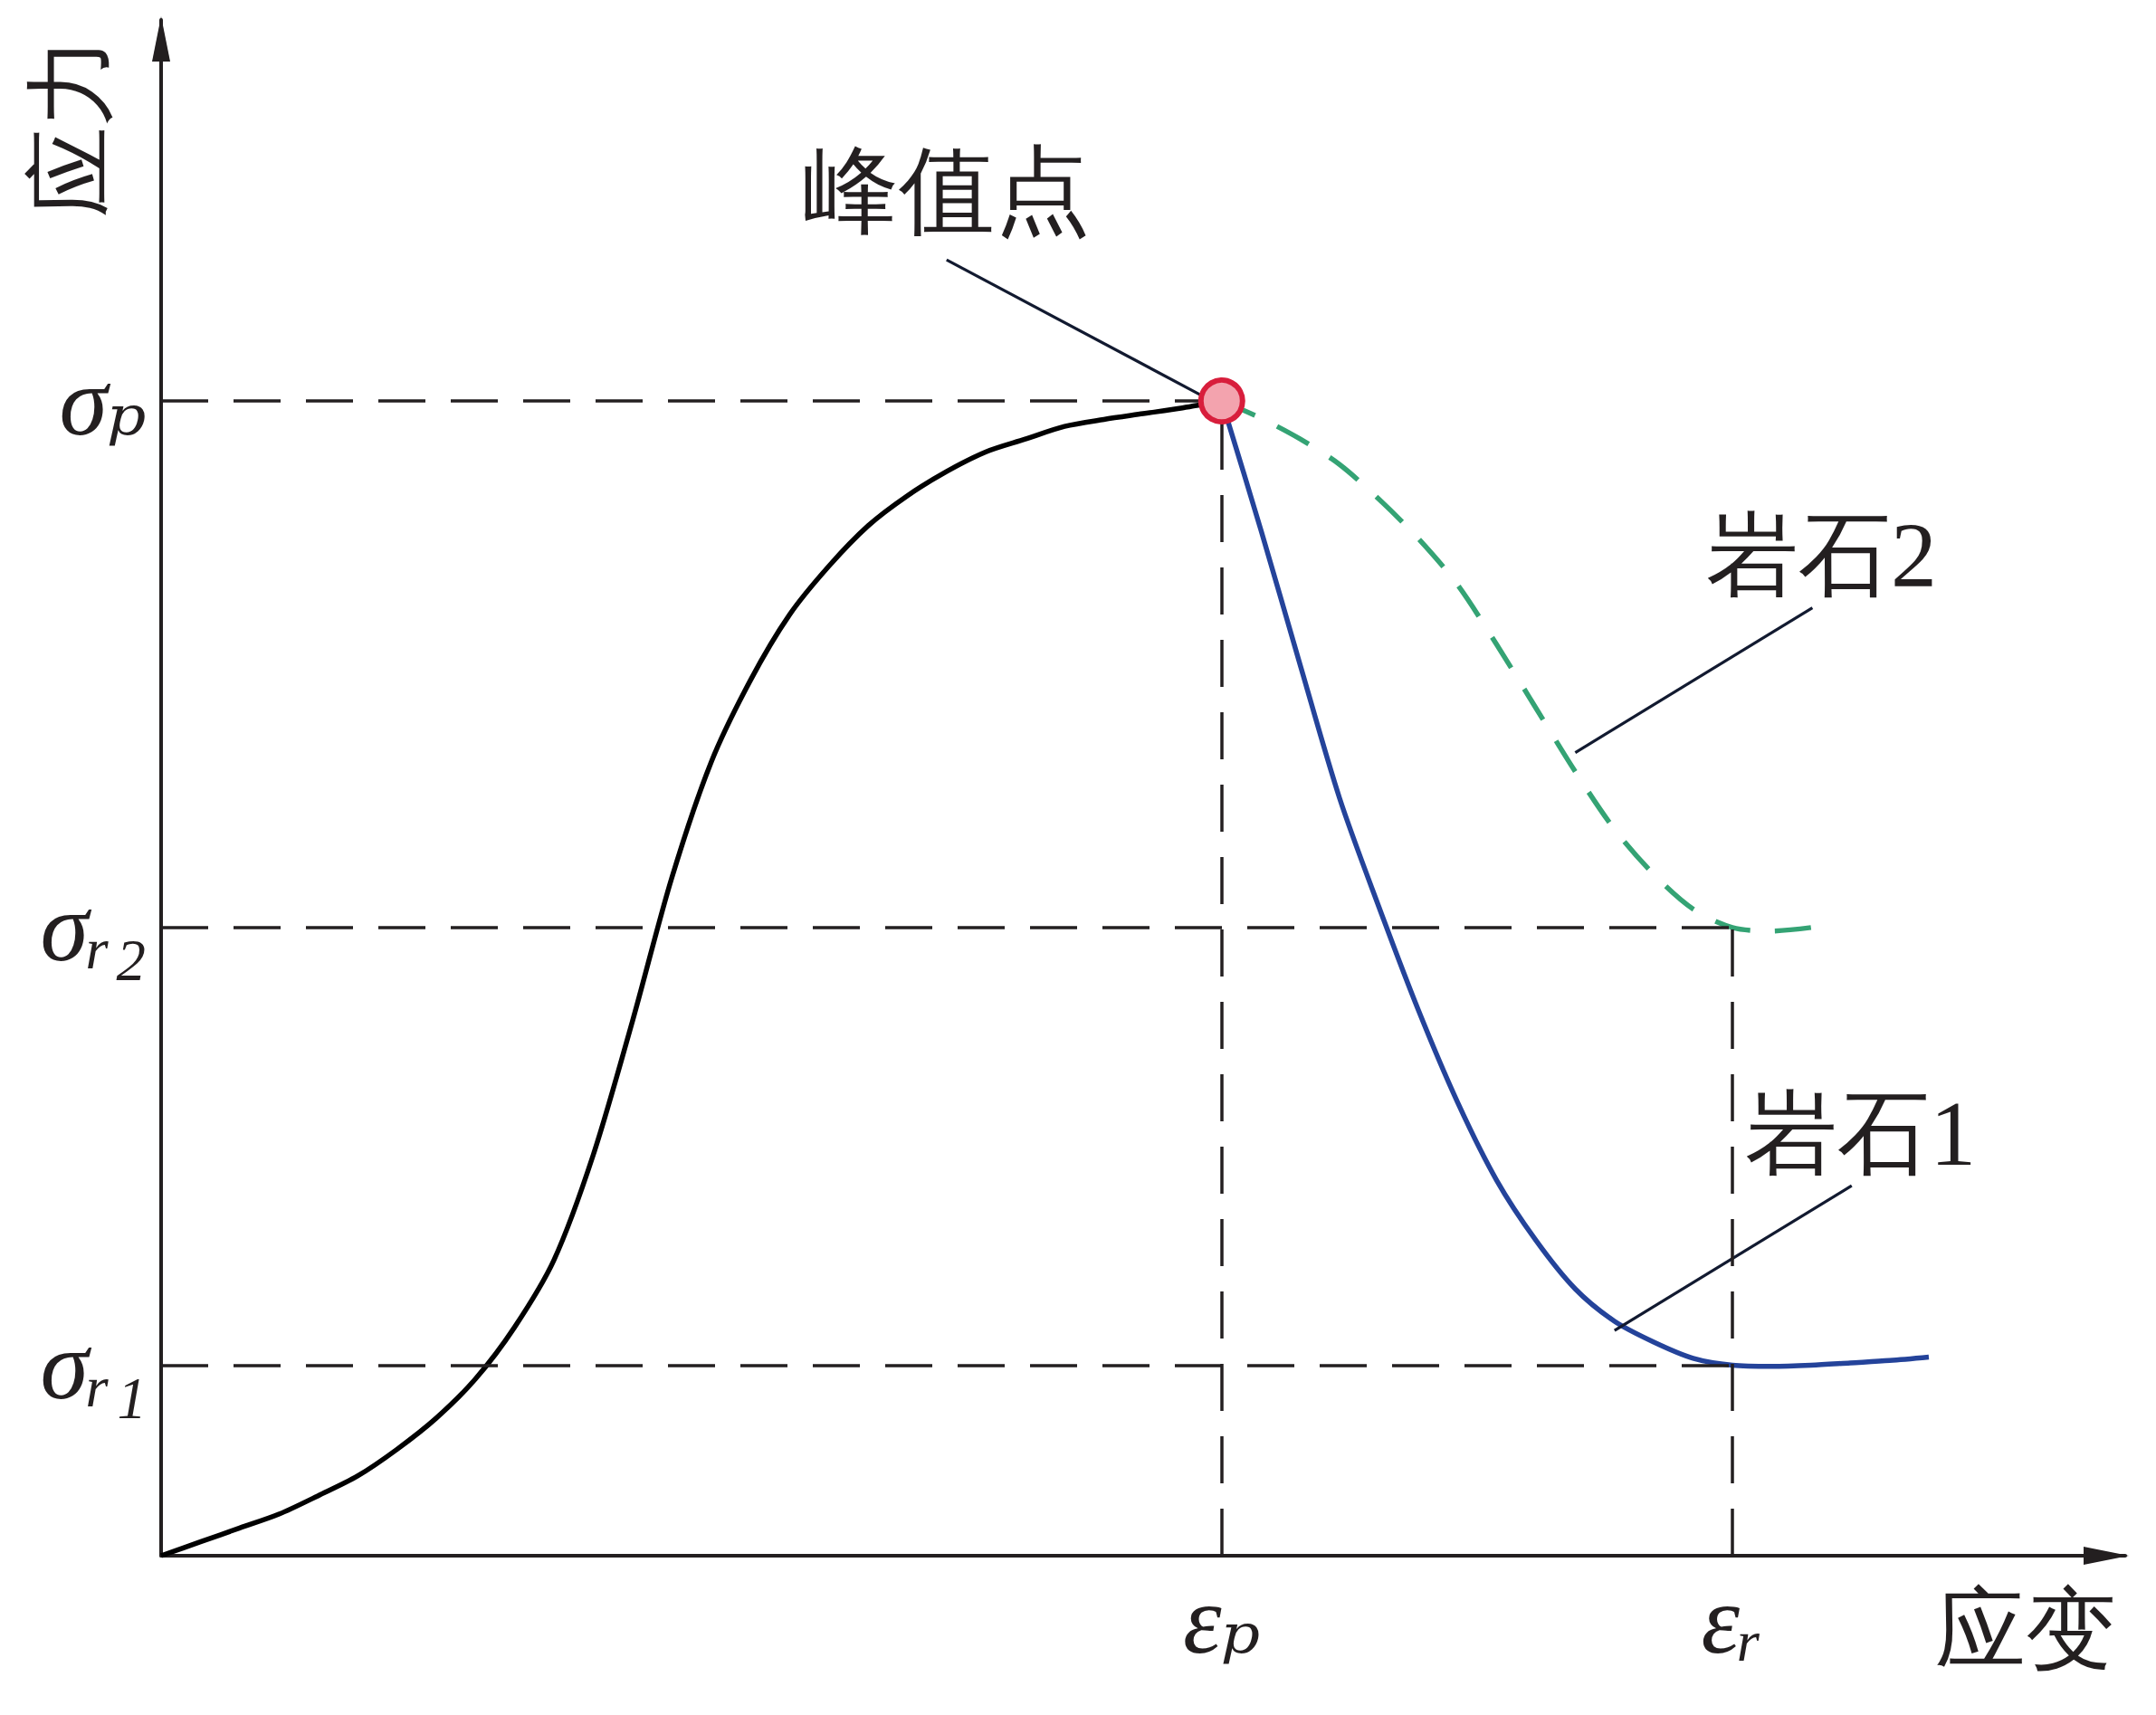  I want to click on x-axis-title: 应变, so click(2025, 1630).